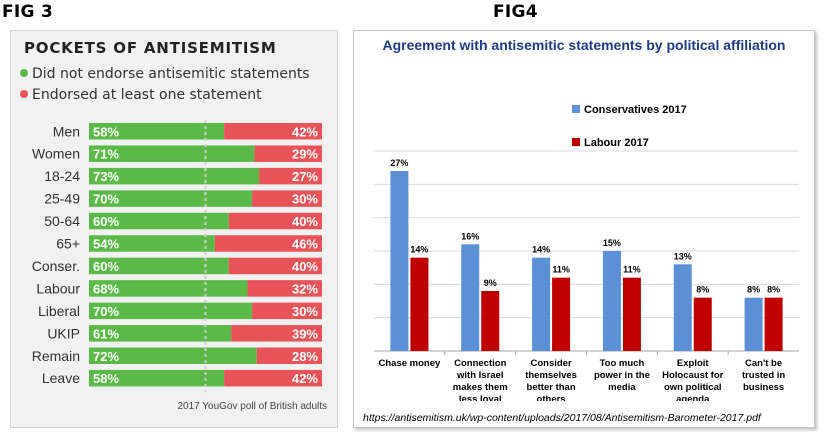 The width and height of the screenshot is (823, 432). What do you see at coordinates (62, 199) in the screenshot?
I see `category-label: 25-49` at bounding box center [62, 199].